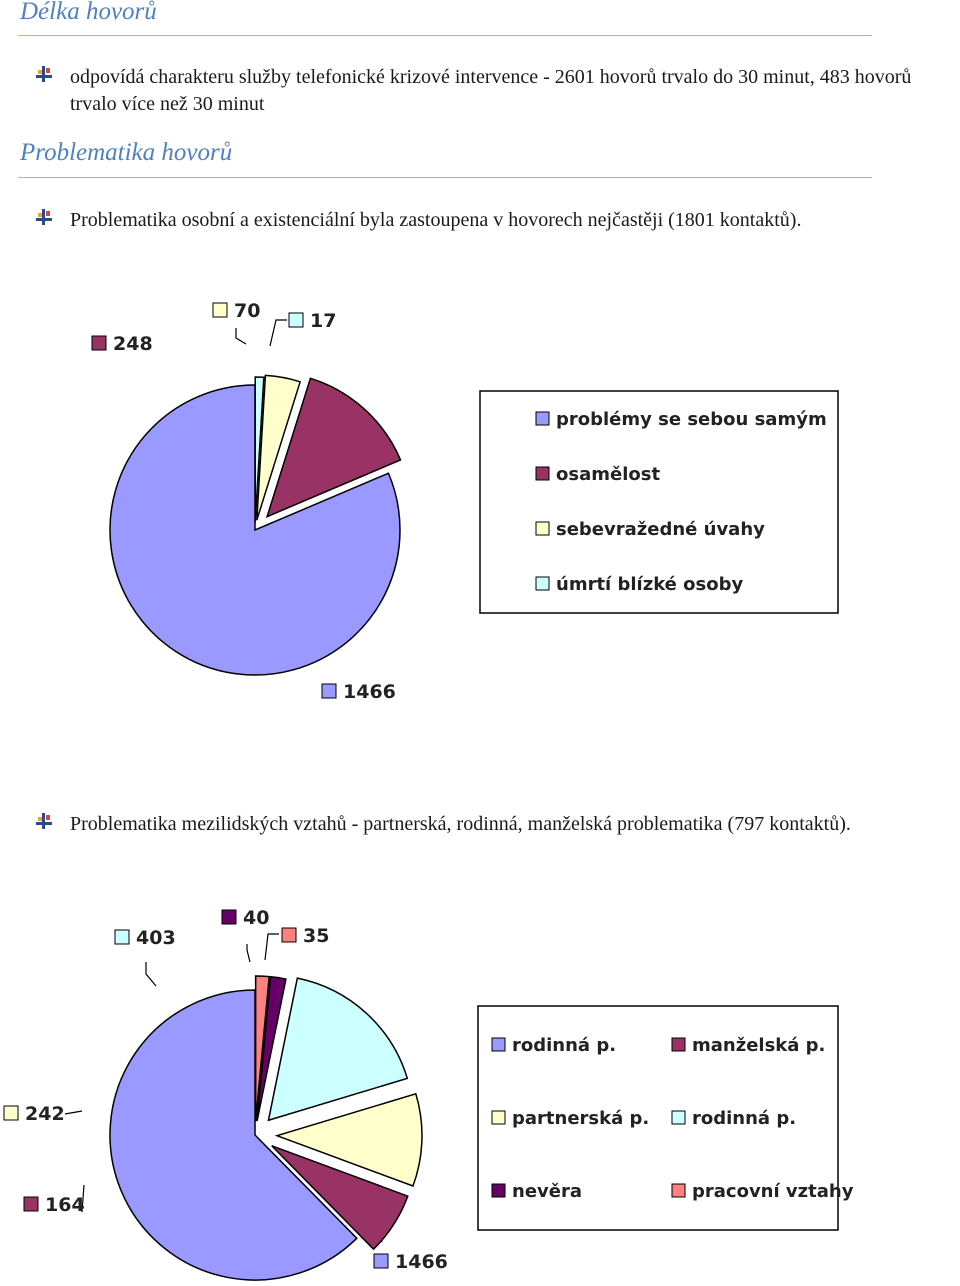  Describe the element at coordinates (133, 344) in the screenshot. I see `data-label: 248` at that location.